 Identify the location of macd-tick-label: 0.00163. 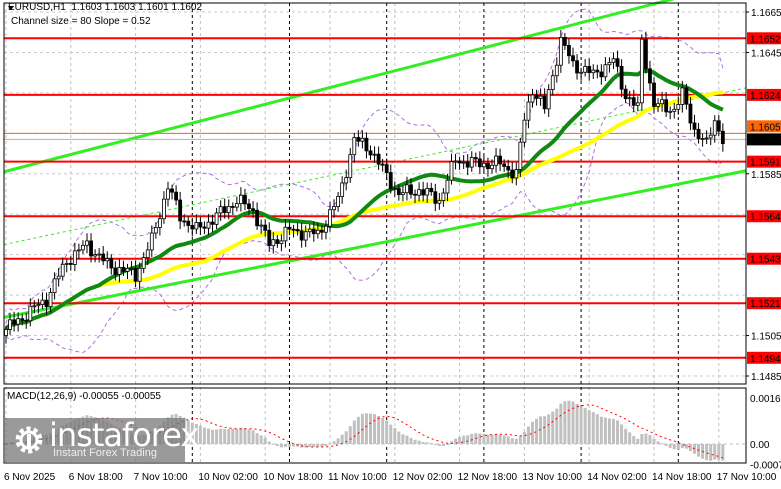
(765, 399).